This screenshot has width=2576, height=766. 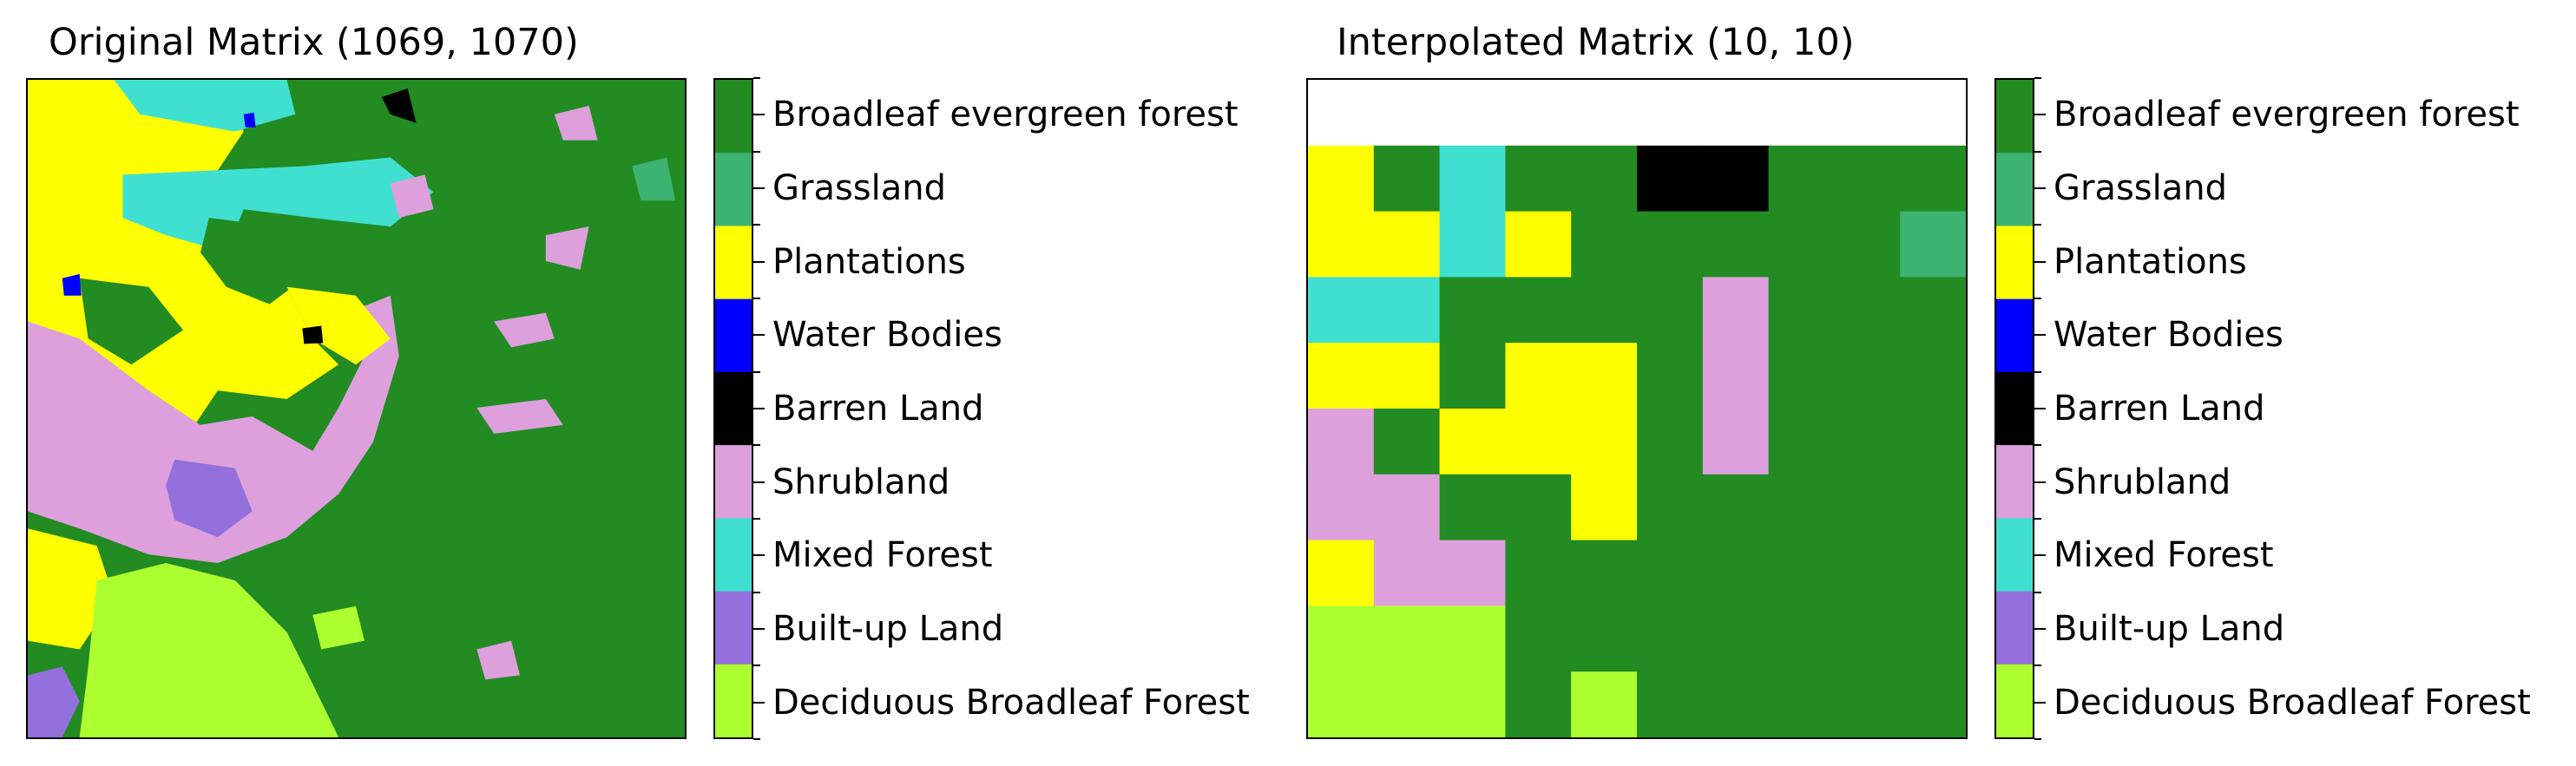 I want to click on heatmap-cell-r2-c5, so click(x=1670, y=244).